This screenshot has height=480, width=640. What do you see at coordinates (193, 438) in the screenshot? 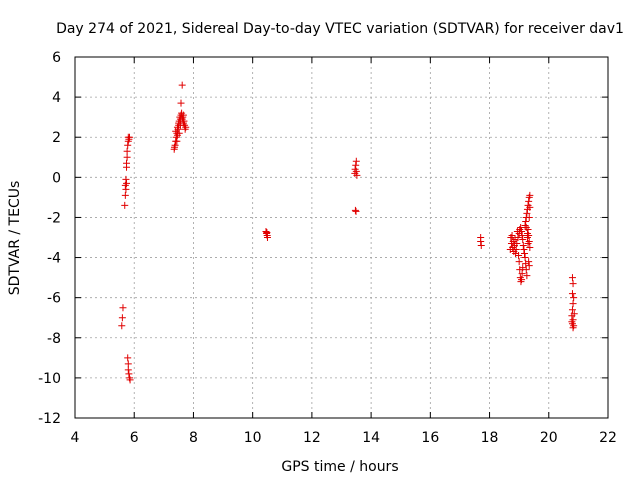
I see `x-tick-label: 8` at bounding box center [193, 438].